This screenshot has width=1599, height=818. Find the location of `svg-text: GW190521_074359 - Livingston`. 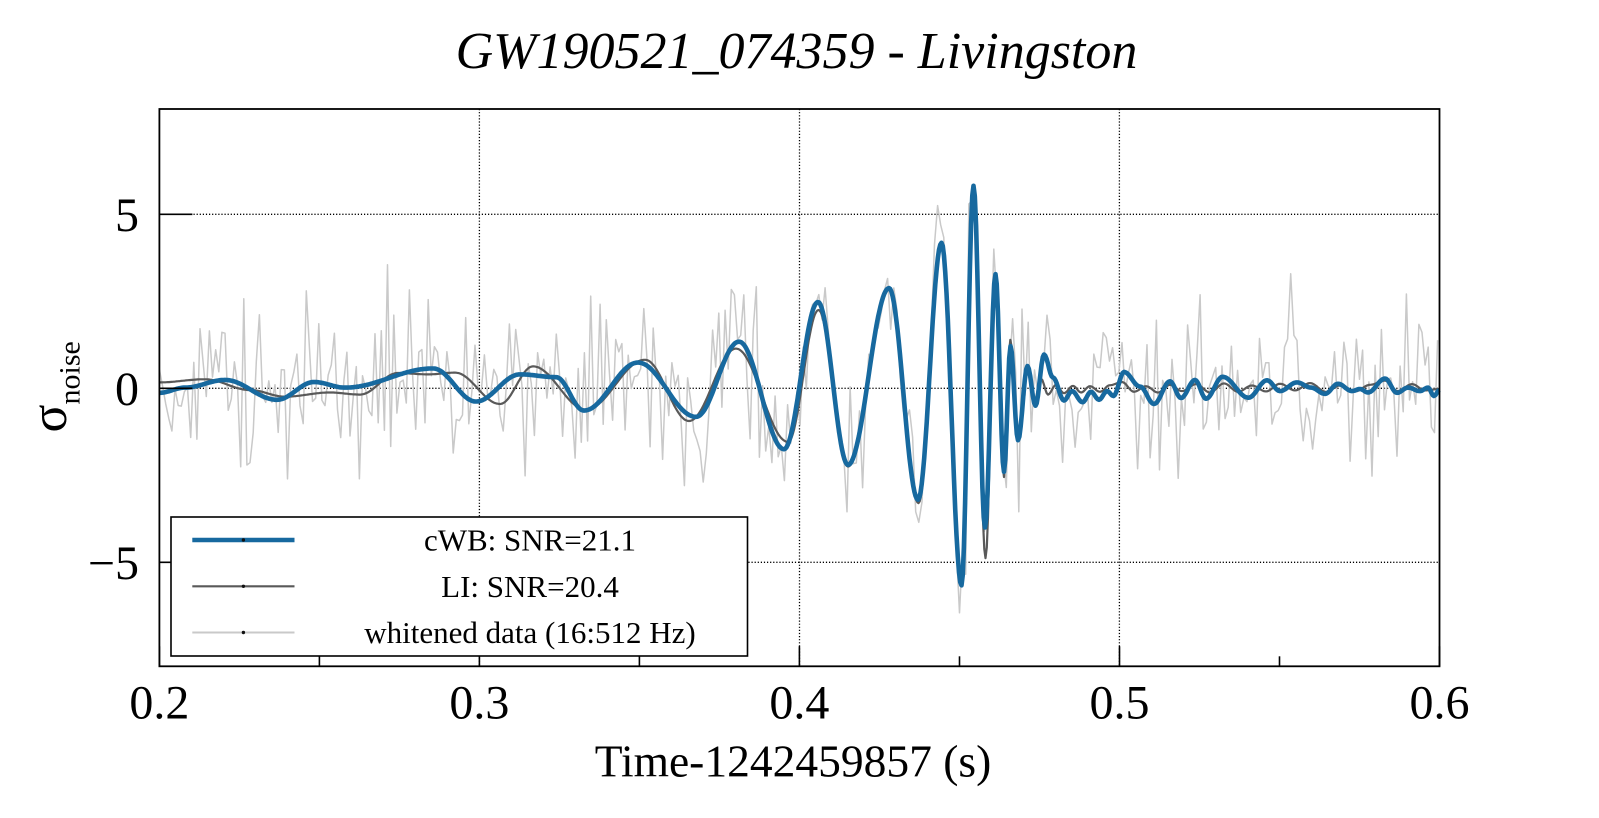

svg-text: GW190521_074359 - Livingston is located at coordinates (797, 51).